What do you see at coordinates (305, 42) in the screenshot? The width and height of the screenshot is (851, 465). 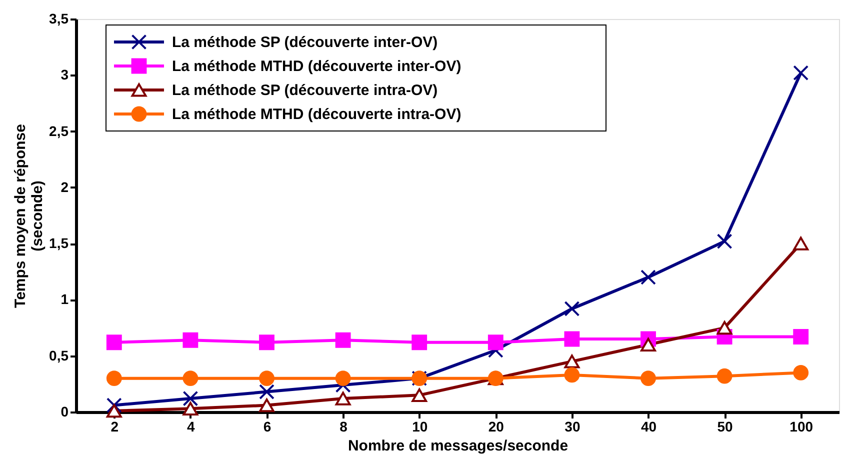 I see `legend-label: La méthode SP (découverte inter-OV)` at bounding box center [305, 42].